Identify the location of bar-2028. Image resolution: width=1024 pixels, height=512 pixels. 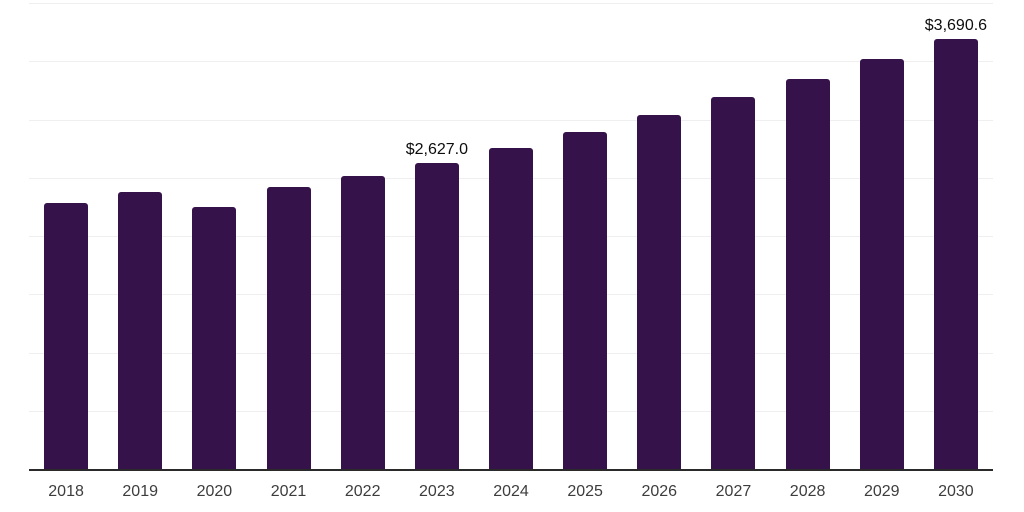
(807, 273).